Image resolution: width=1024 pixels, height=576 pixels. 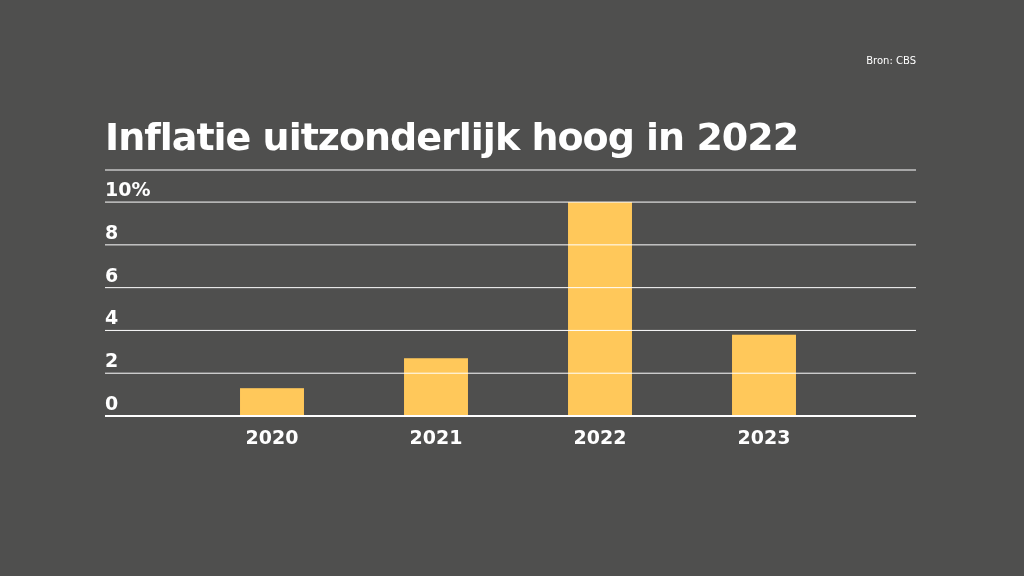 What do you see at coordinates (112, 274) in the screenshot?
I see `y-tick-label: 6` at bounding box center [112, 274].